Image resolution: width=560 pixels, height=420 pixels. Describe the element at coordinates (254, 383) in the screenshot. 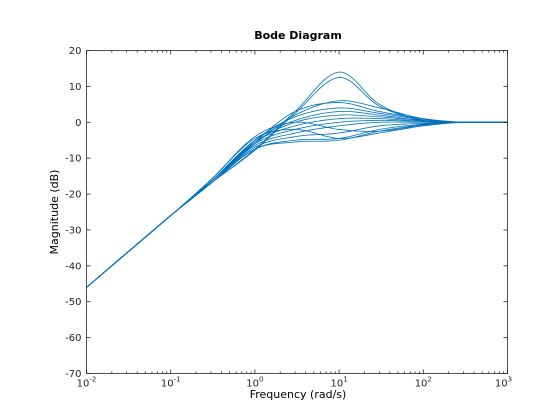

I see `x-tick-label: 10⁰` at that location.